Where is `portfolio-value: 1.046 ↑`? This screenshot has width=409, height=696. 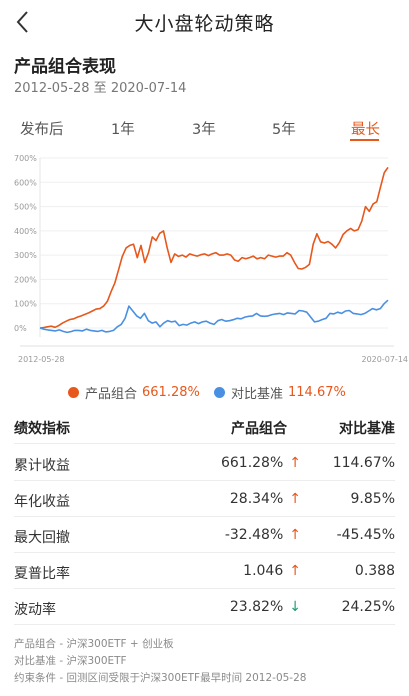 portfolio-value: 1.046 ↑ is located at coordinates (272, 571).